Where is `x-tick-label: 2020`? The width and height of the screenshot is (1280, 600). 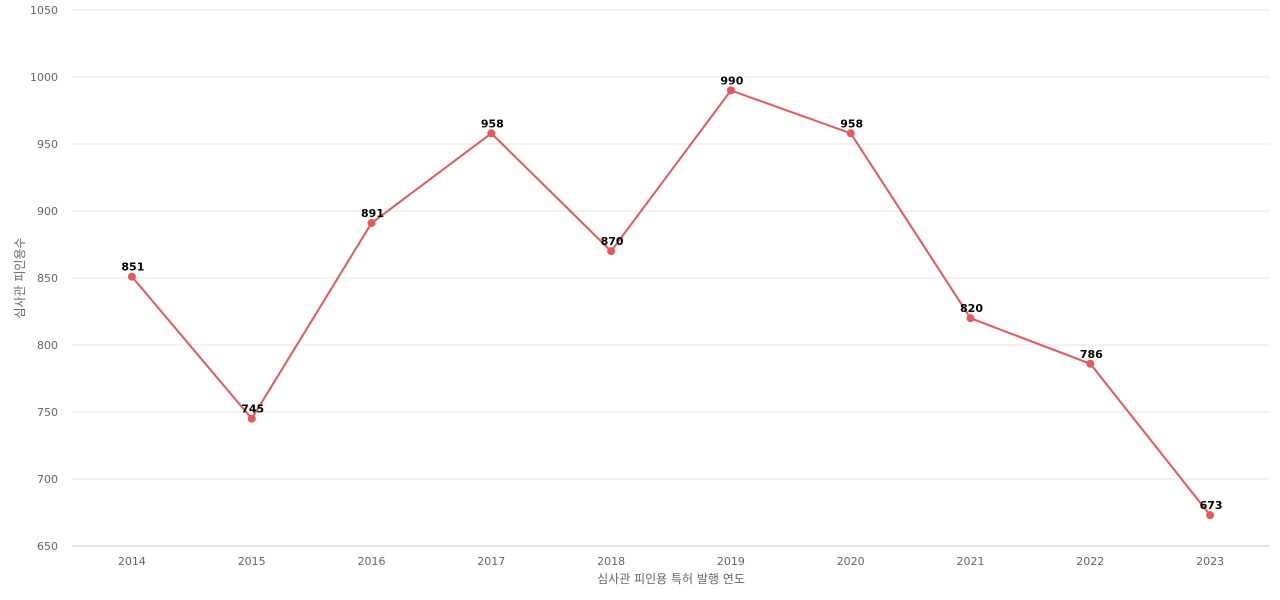
x-tick-label: 2020 is located at coordinates (851, 561).